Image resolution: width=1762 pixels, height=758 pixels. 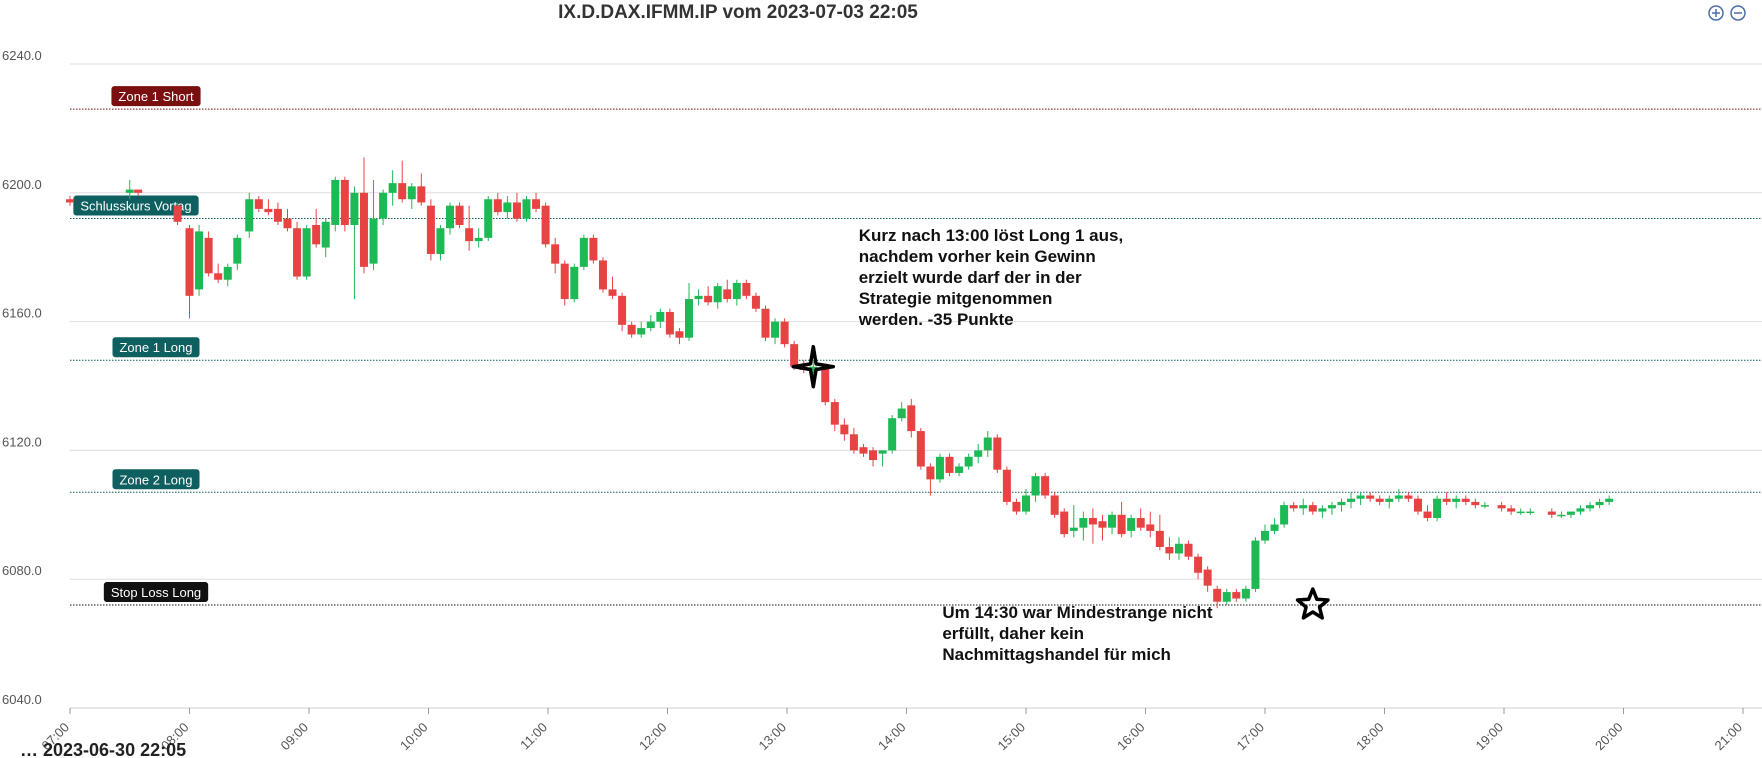 I want to click on marker-four-point-star, so click(x=813, y=366).